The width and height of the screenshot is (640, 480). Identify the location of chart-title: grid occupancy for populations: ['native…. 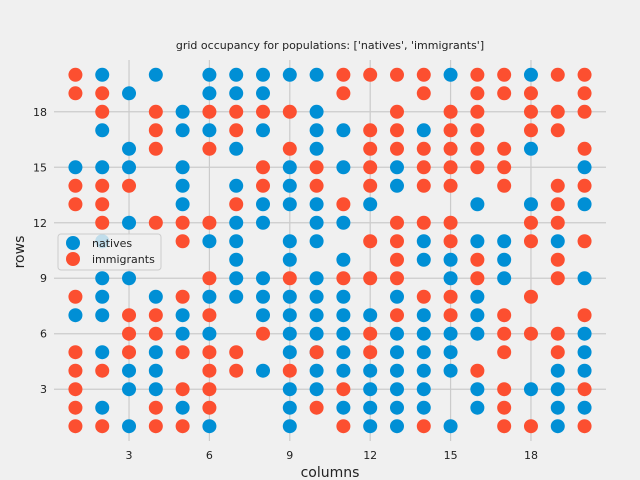
(330, 45).